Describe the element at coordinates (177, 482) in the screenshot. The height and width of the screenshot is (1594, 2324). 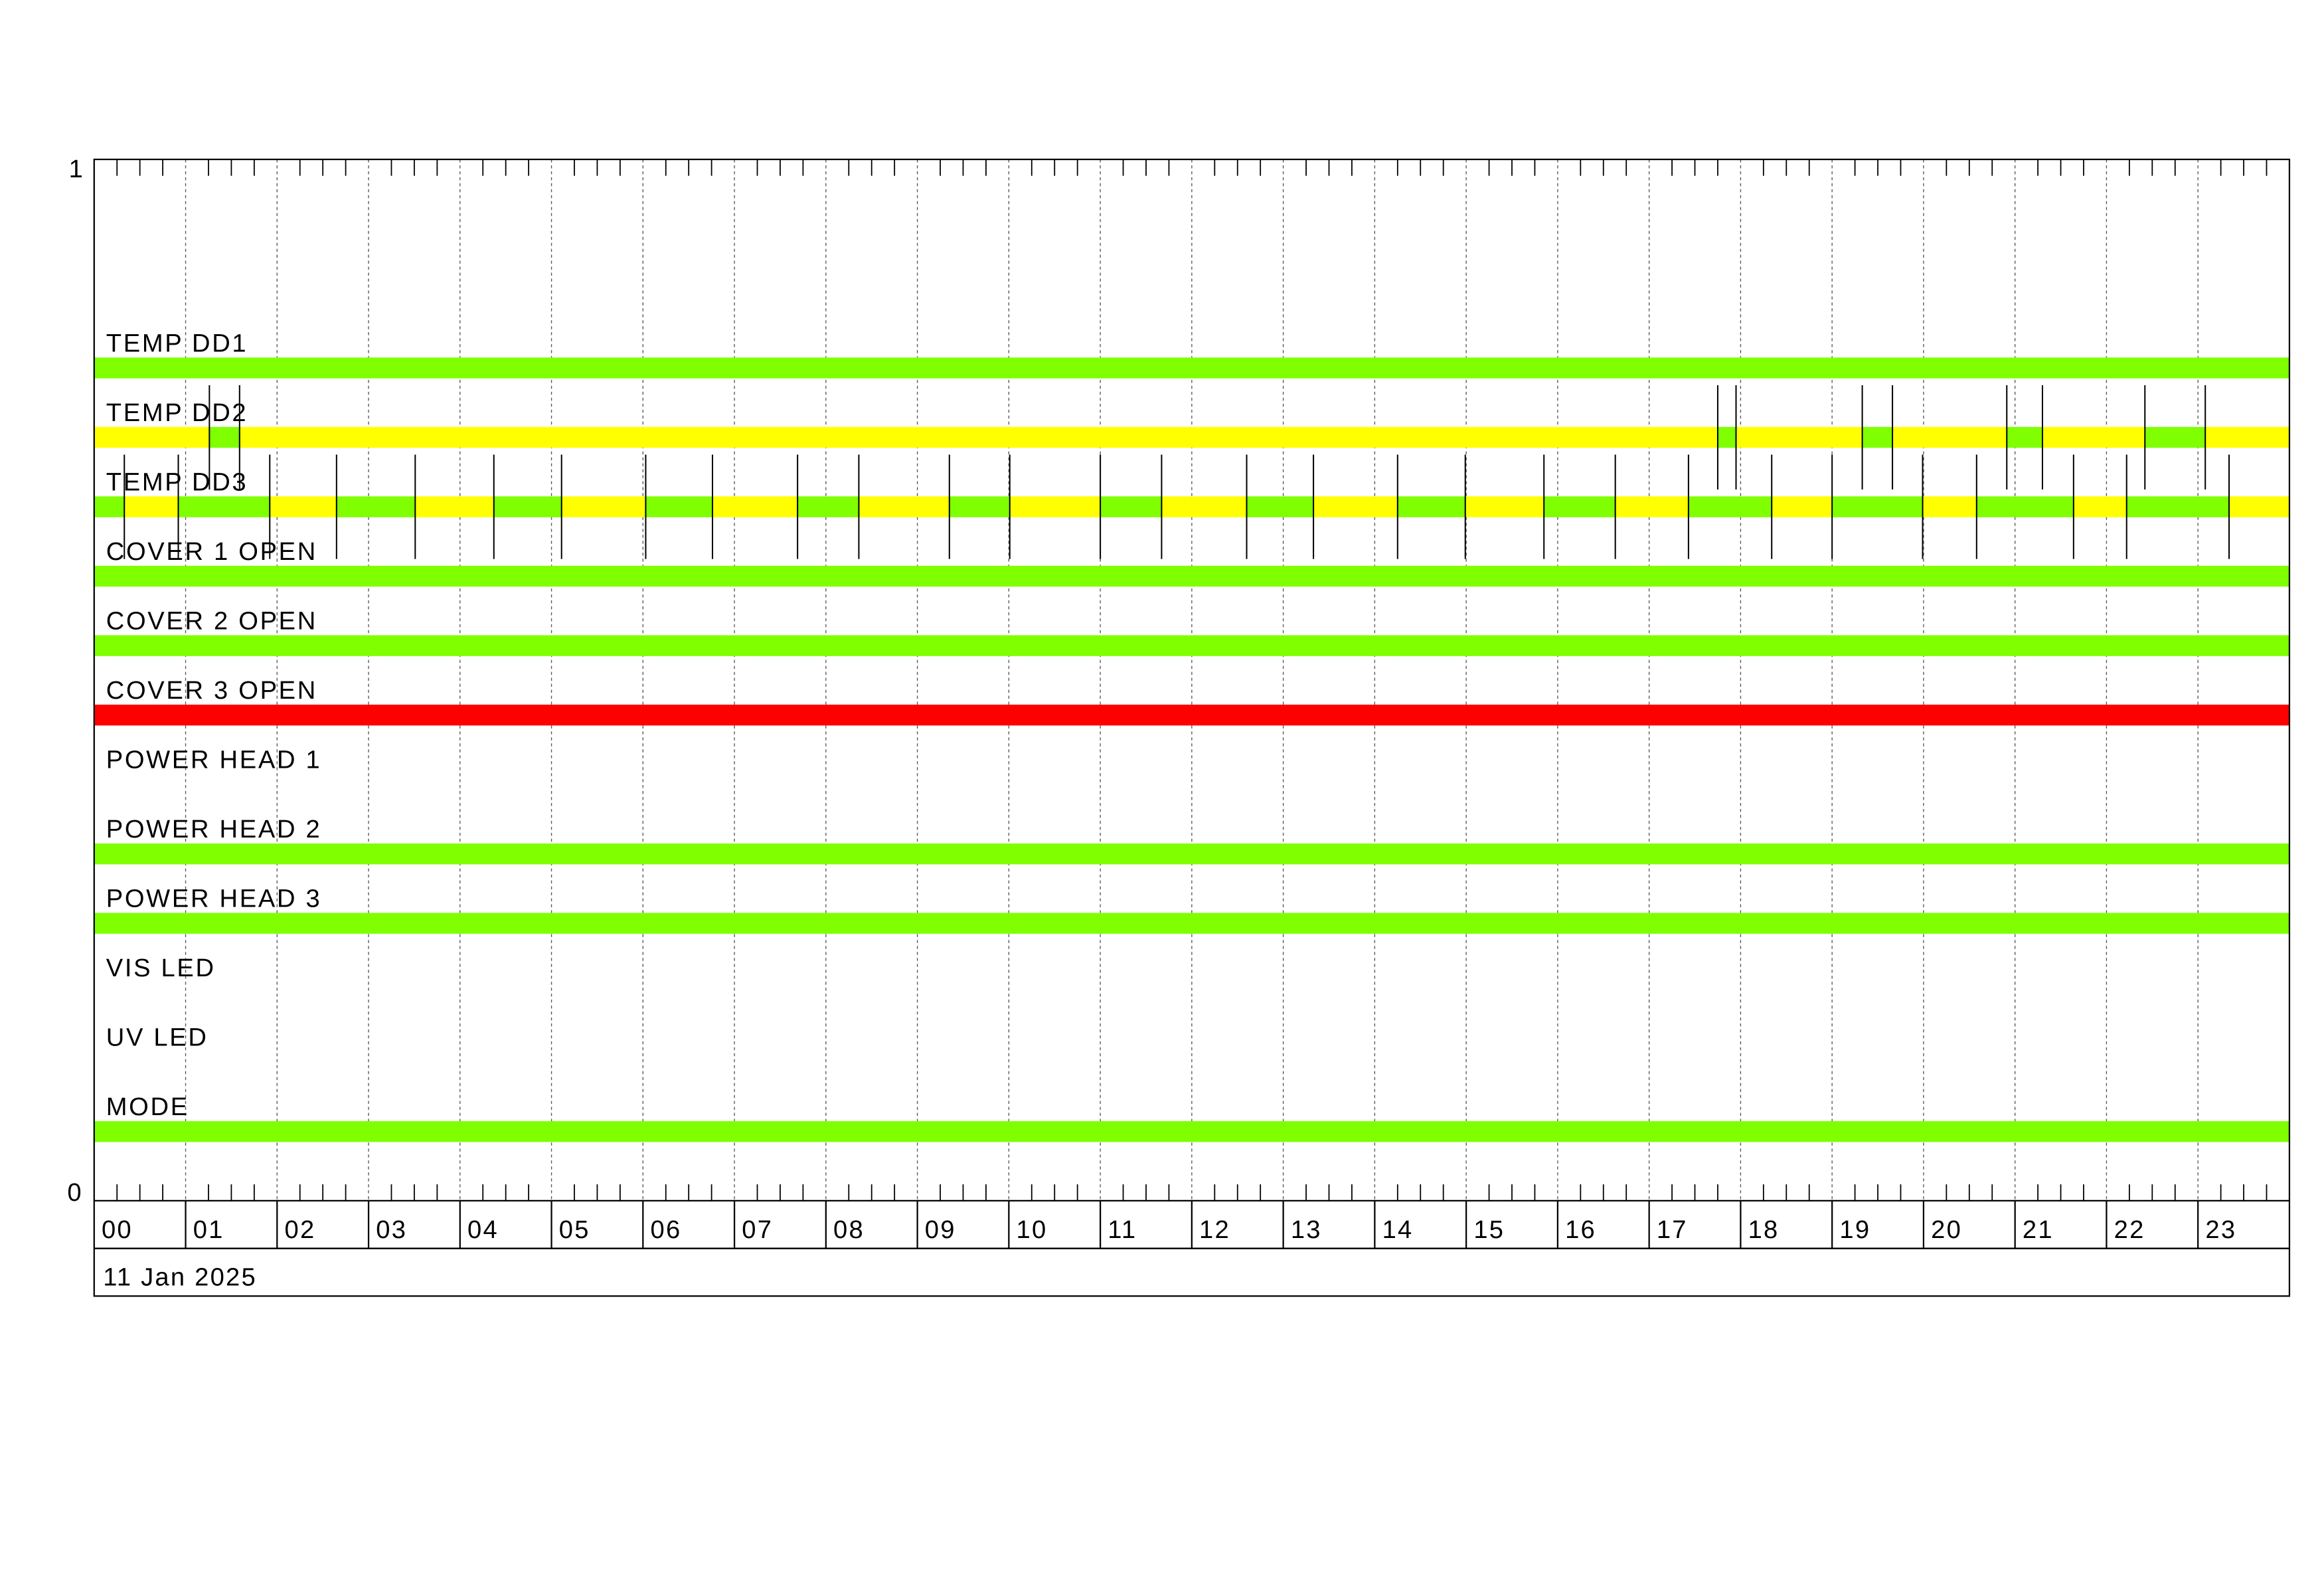
I see `row-label: TEMP DD3` at that location.